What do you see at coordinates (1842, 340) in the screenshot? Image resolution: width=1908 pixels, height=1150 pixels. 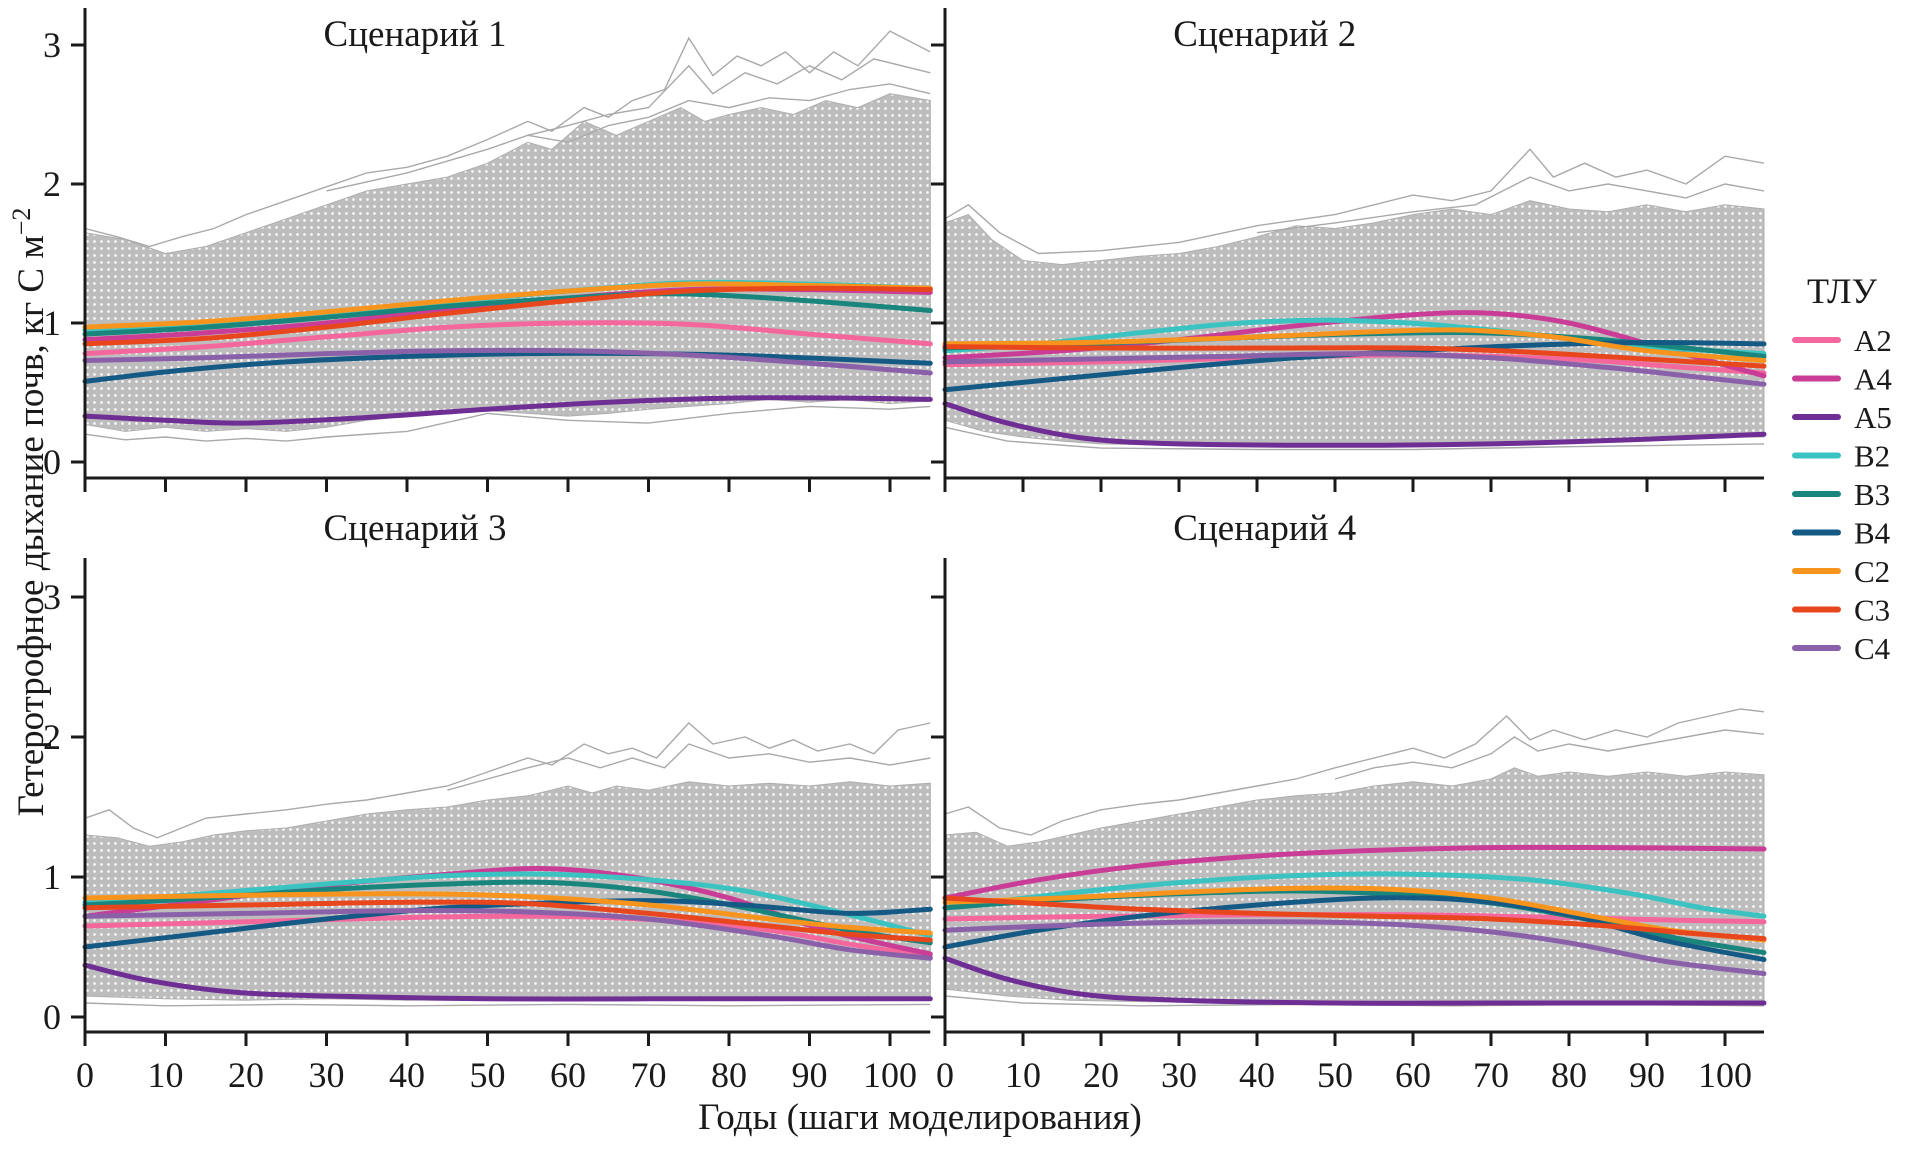 I see `legend-item-A2: A2` at bounding box center [1842, 340].